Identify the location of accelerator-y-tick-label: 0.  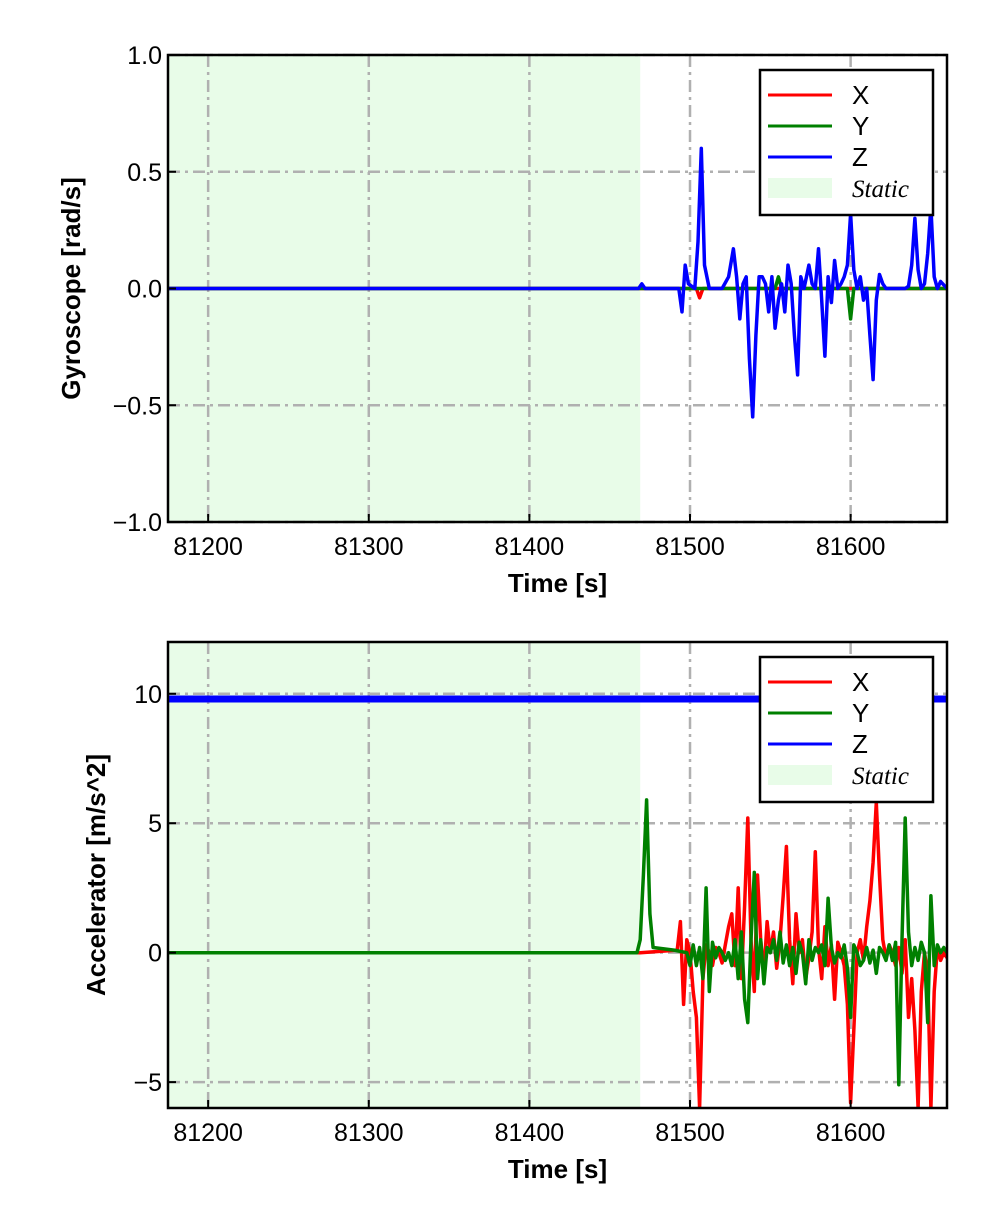
(155, 954).